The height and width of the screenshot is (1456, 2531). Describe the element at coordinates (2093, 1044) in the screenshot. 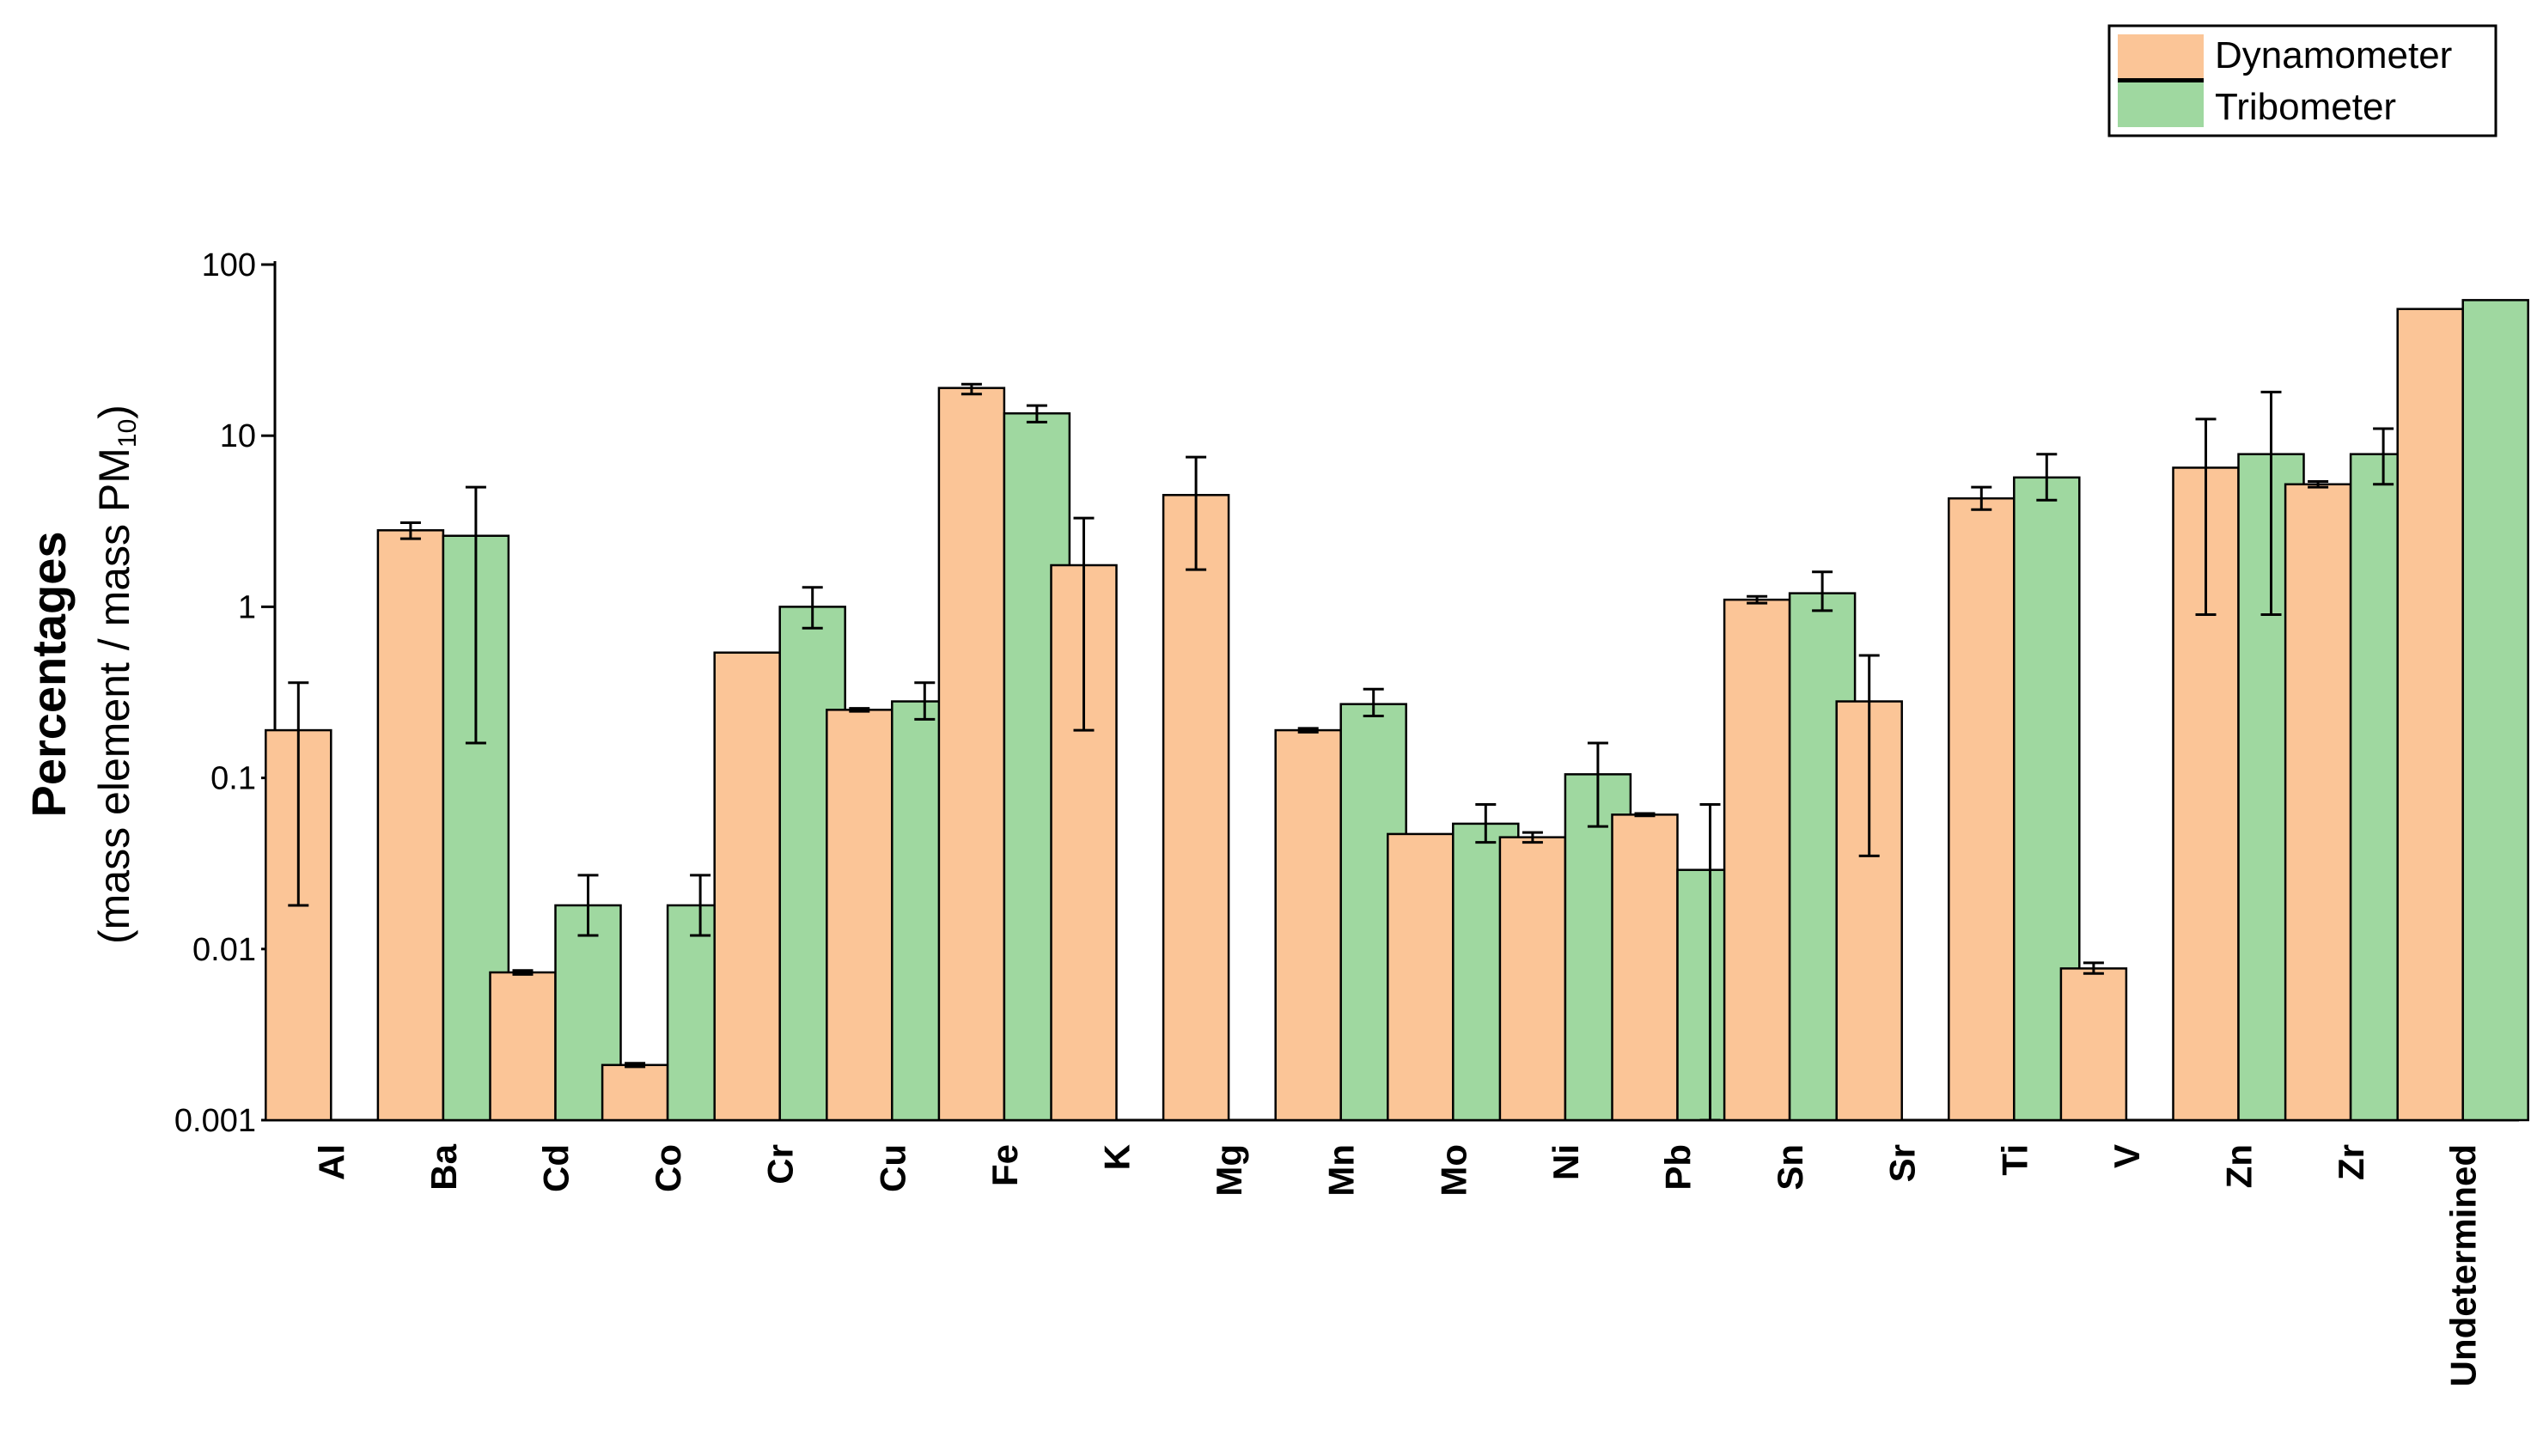

I see `bar-dynamometer-v` at that location.